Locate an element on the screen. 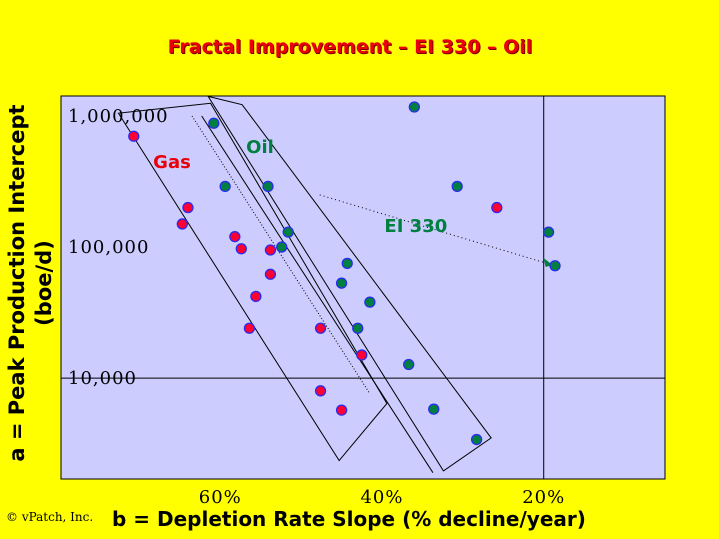 The height and width of the screenshot is (539, 719). y-tick-labels: 1,000,000 100,000 10,000 is located at coordinates (118, 247).